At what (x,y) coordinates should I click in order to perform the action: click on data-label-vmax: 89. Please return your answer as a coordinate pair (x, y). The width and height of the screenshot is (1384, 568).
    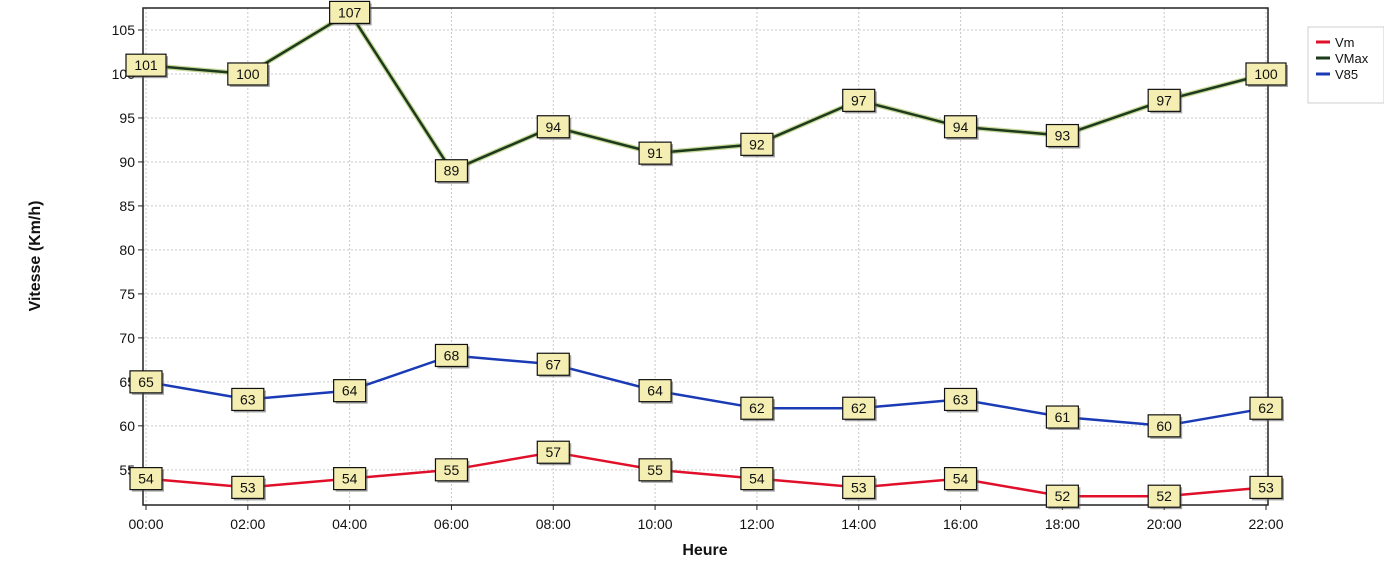
    Looking at the image, I should click on (452, 171).